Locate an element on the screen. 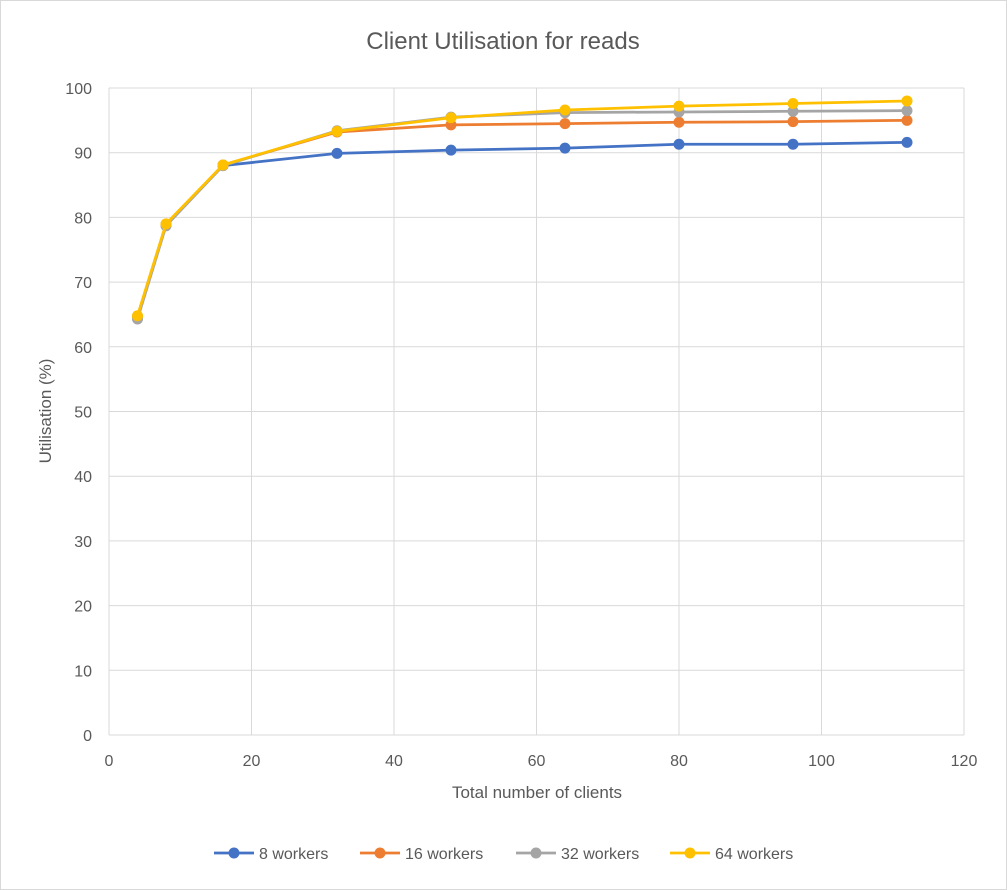 The width and height of the screenshot is (1007, 890). x-tick-label: 100 is located at coordinates (821, 761).